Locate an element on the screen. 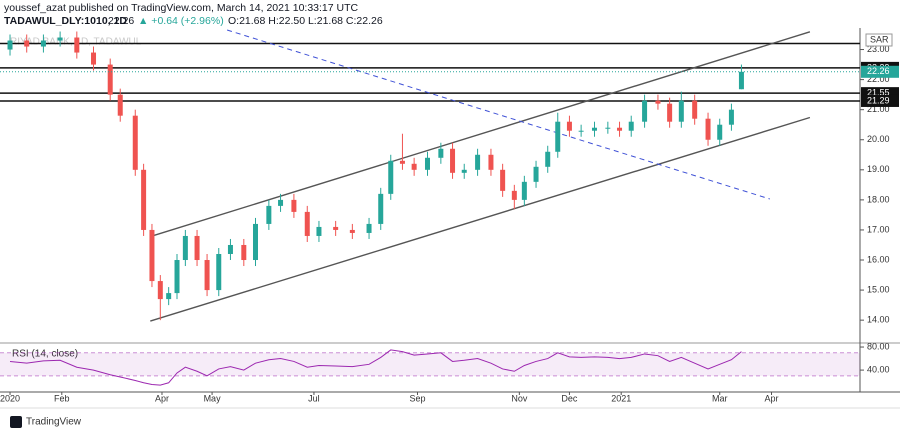 The height and width of the screenshot is (436, 900). level-label-box is located at coordinates (880, 100).